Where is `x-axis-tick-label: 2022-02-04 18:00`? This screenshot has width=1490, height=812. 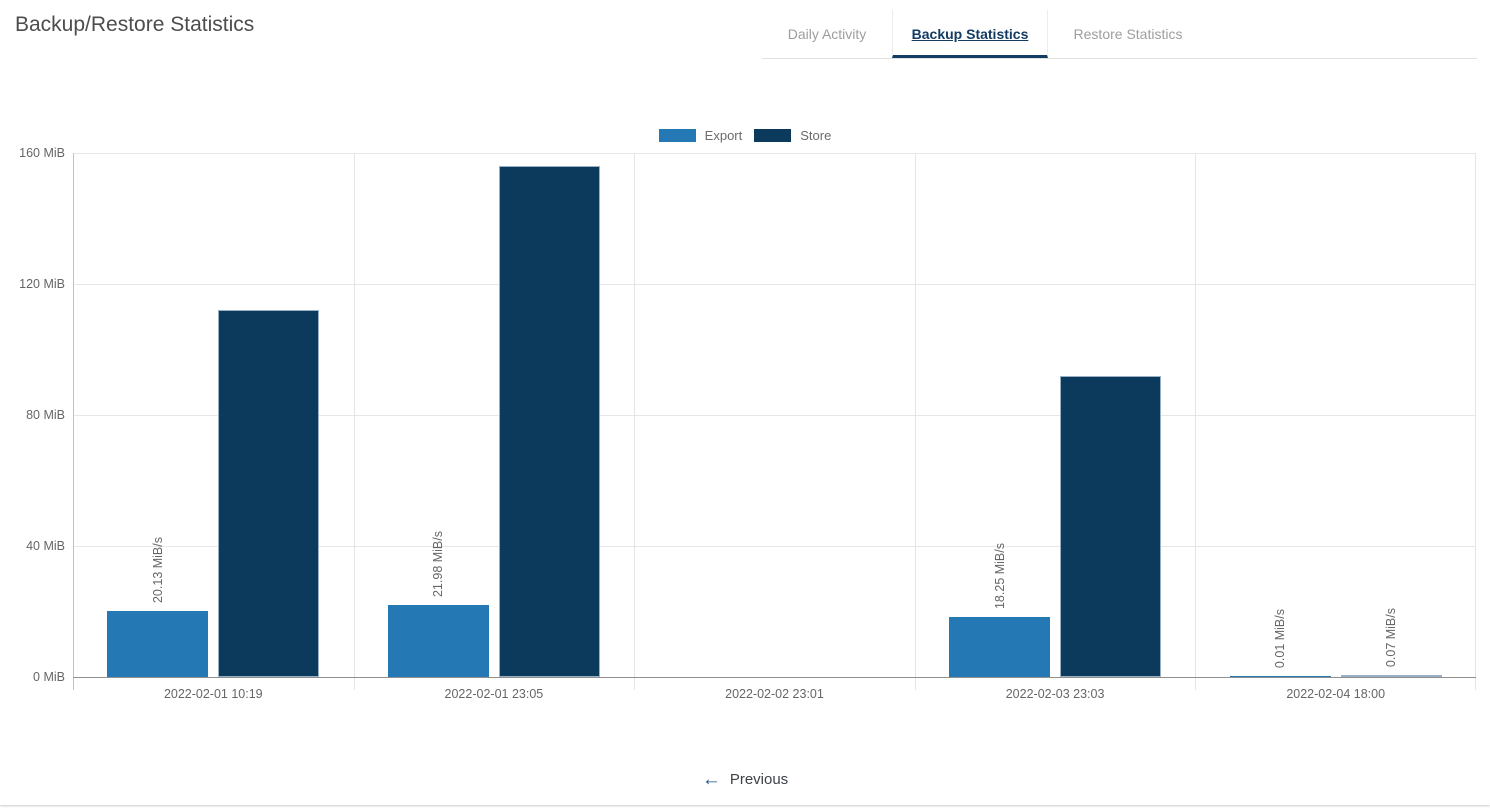
x-axis-tick-label: 2022-02-04 18:00 is located at coordinates (1336, 694).